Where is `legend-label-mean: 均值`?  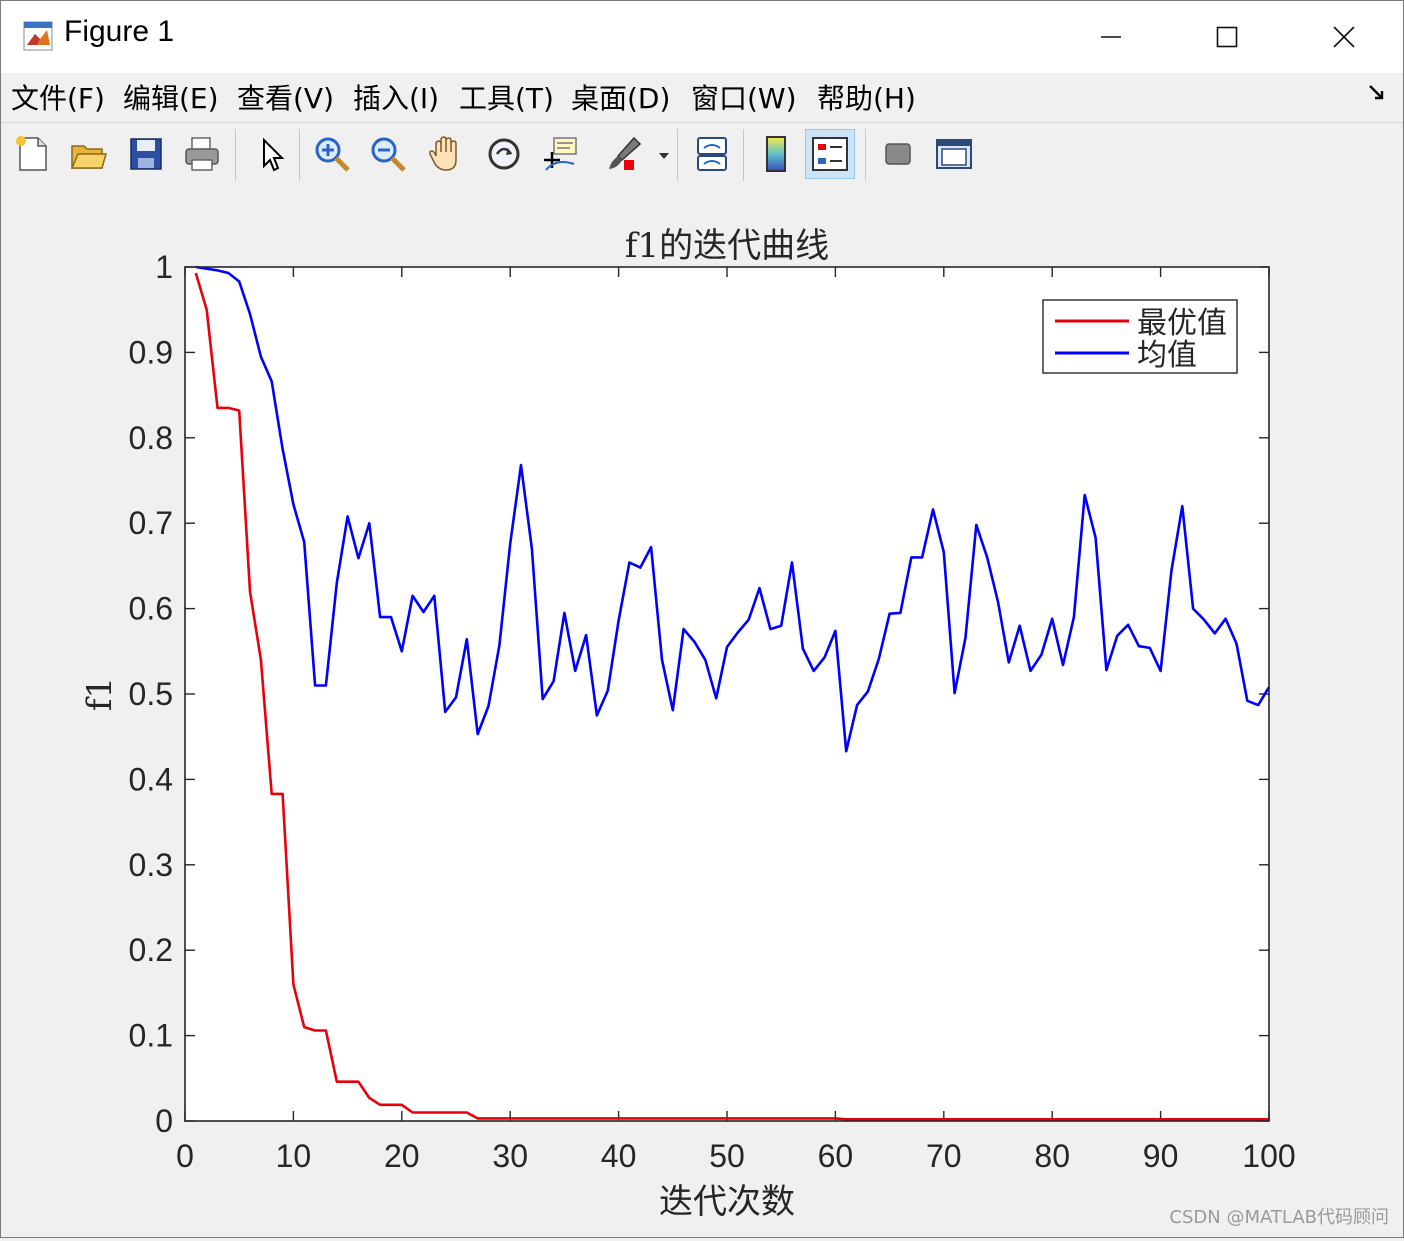
legend-label-mean: 均值 is located at coordinates (1167, 355).